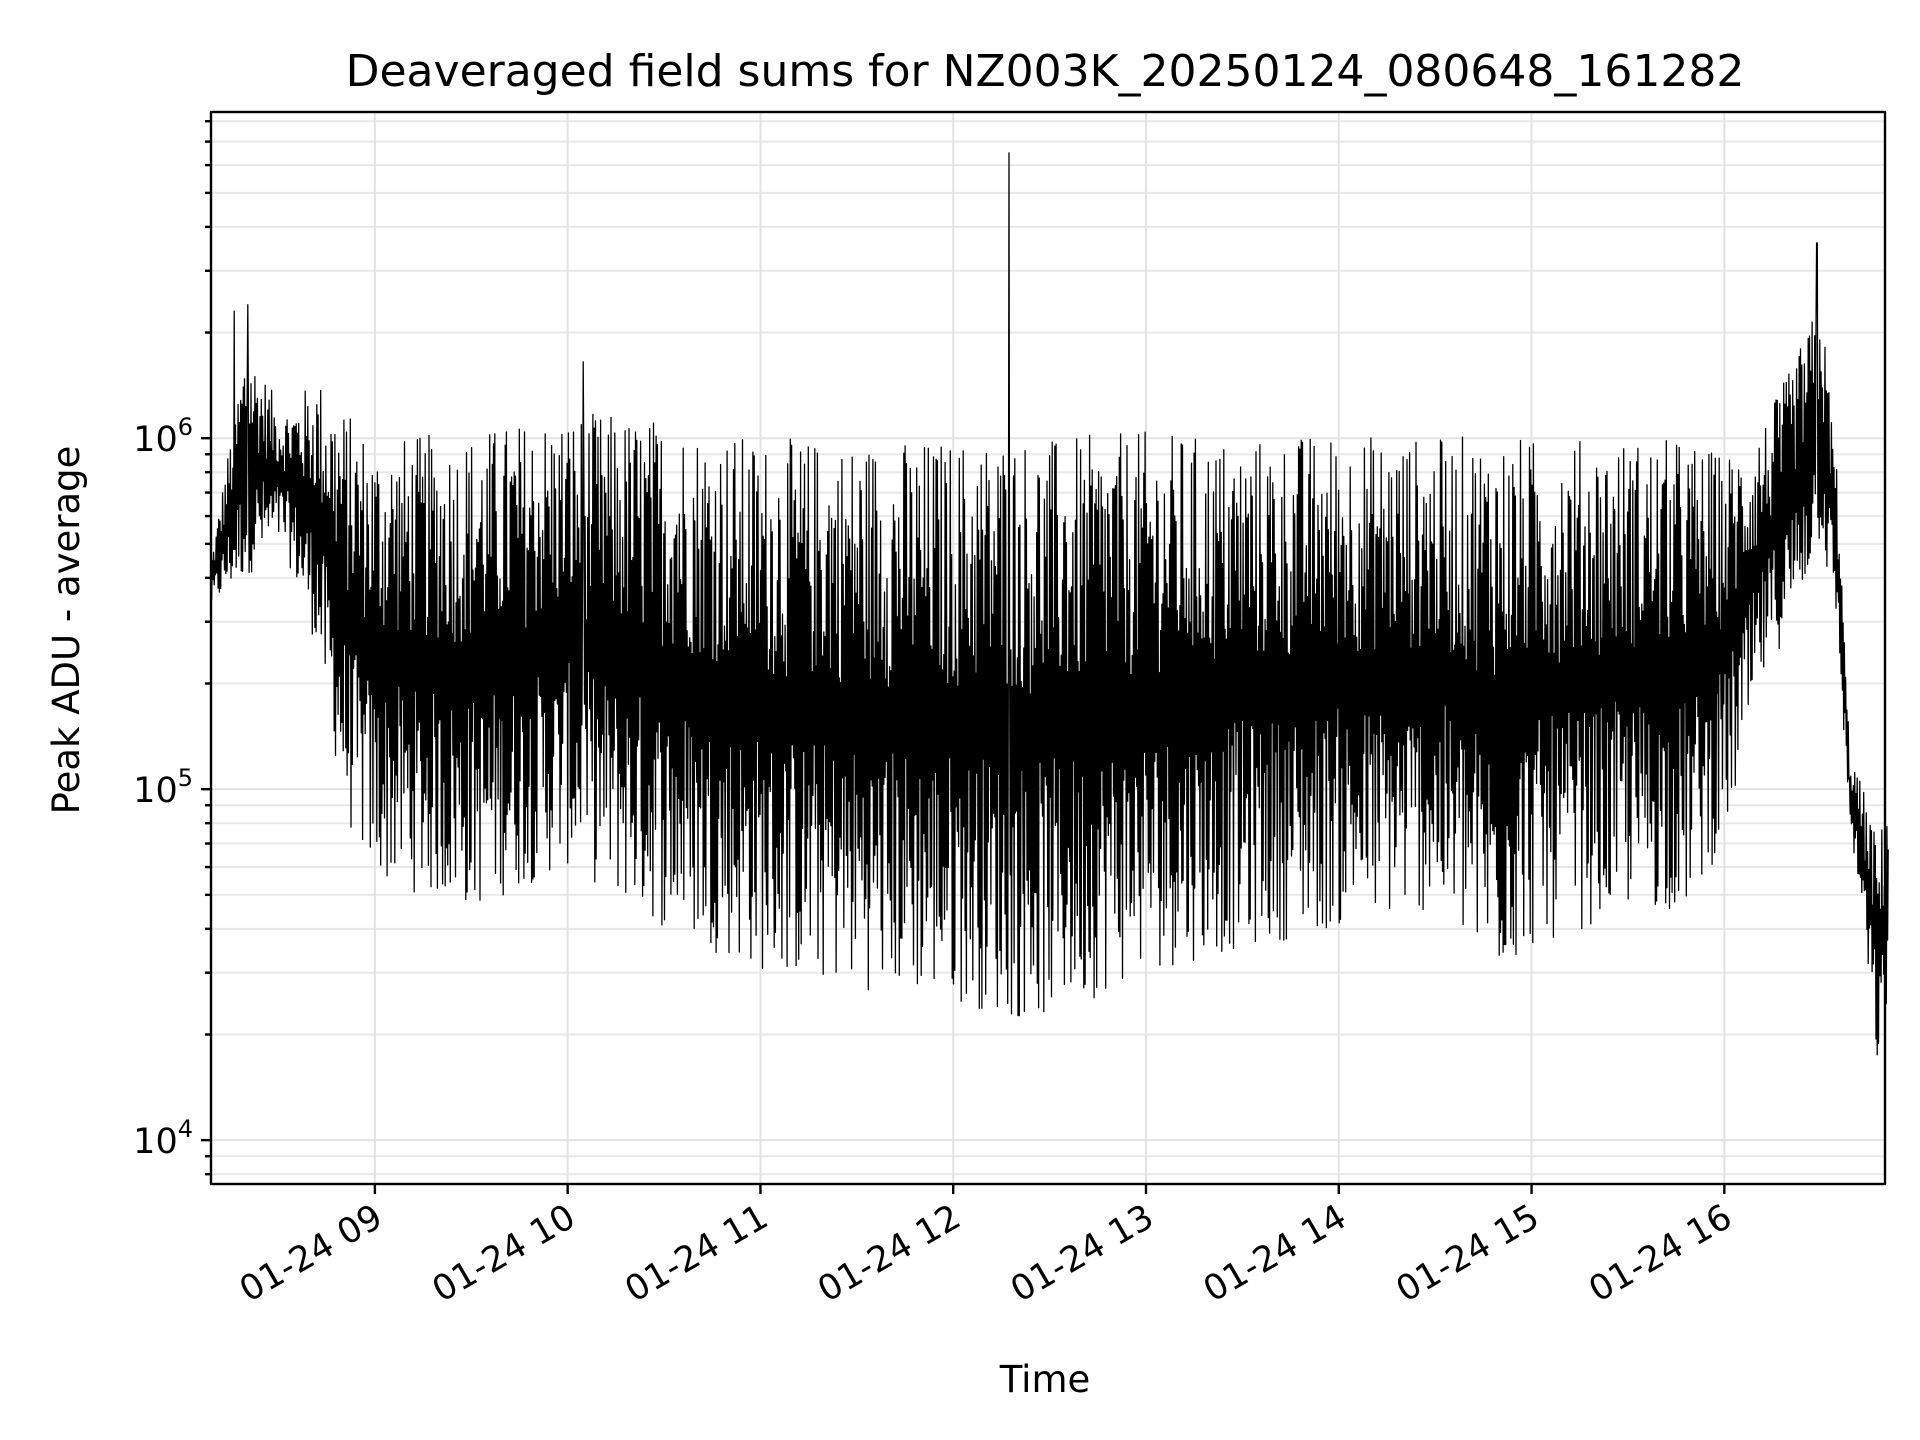 This screenshot has width=1920, height=1440. I want to click on y-tick-label: 10⁶, so click(163, 436).